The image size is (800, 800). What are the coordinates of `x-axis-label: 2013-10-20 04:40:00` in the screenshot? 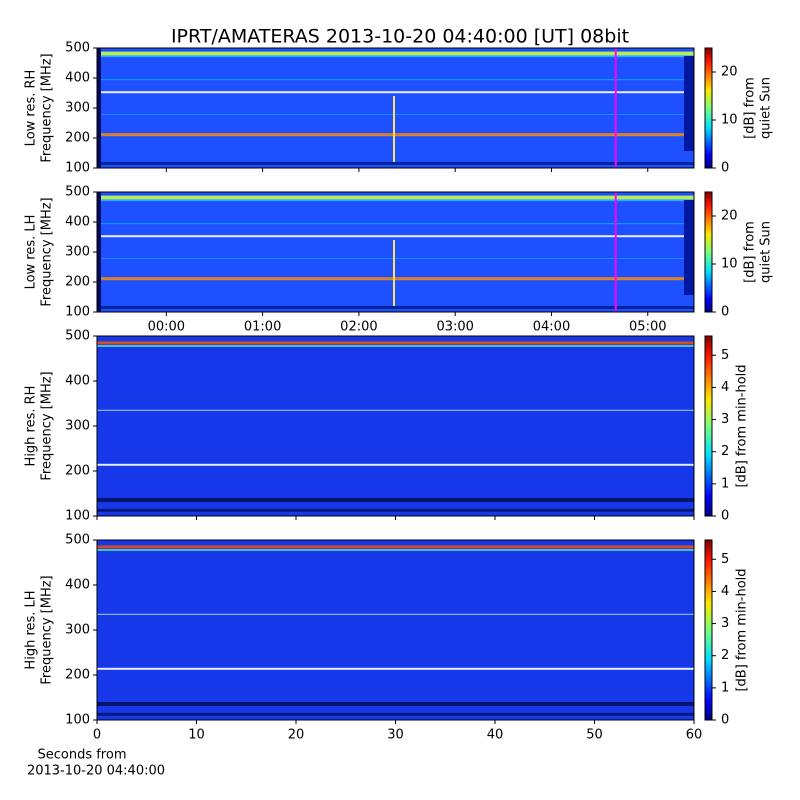 It's located at (96, 771).